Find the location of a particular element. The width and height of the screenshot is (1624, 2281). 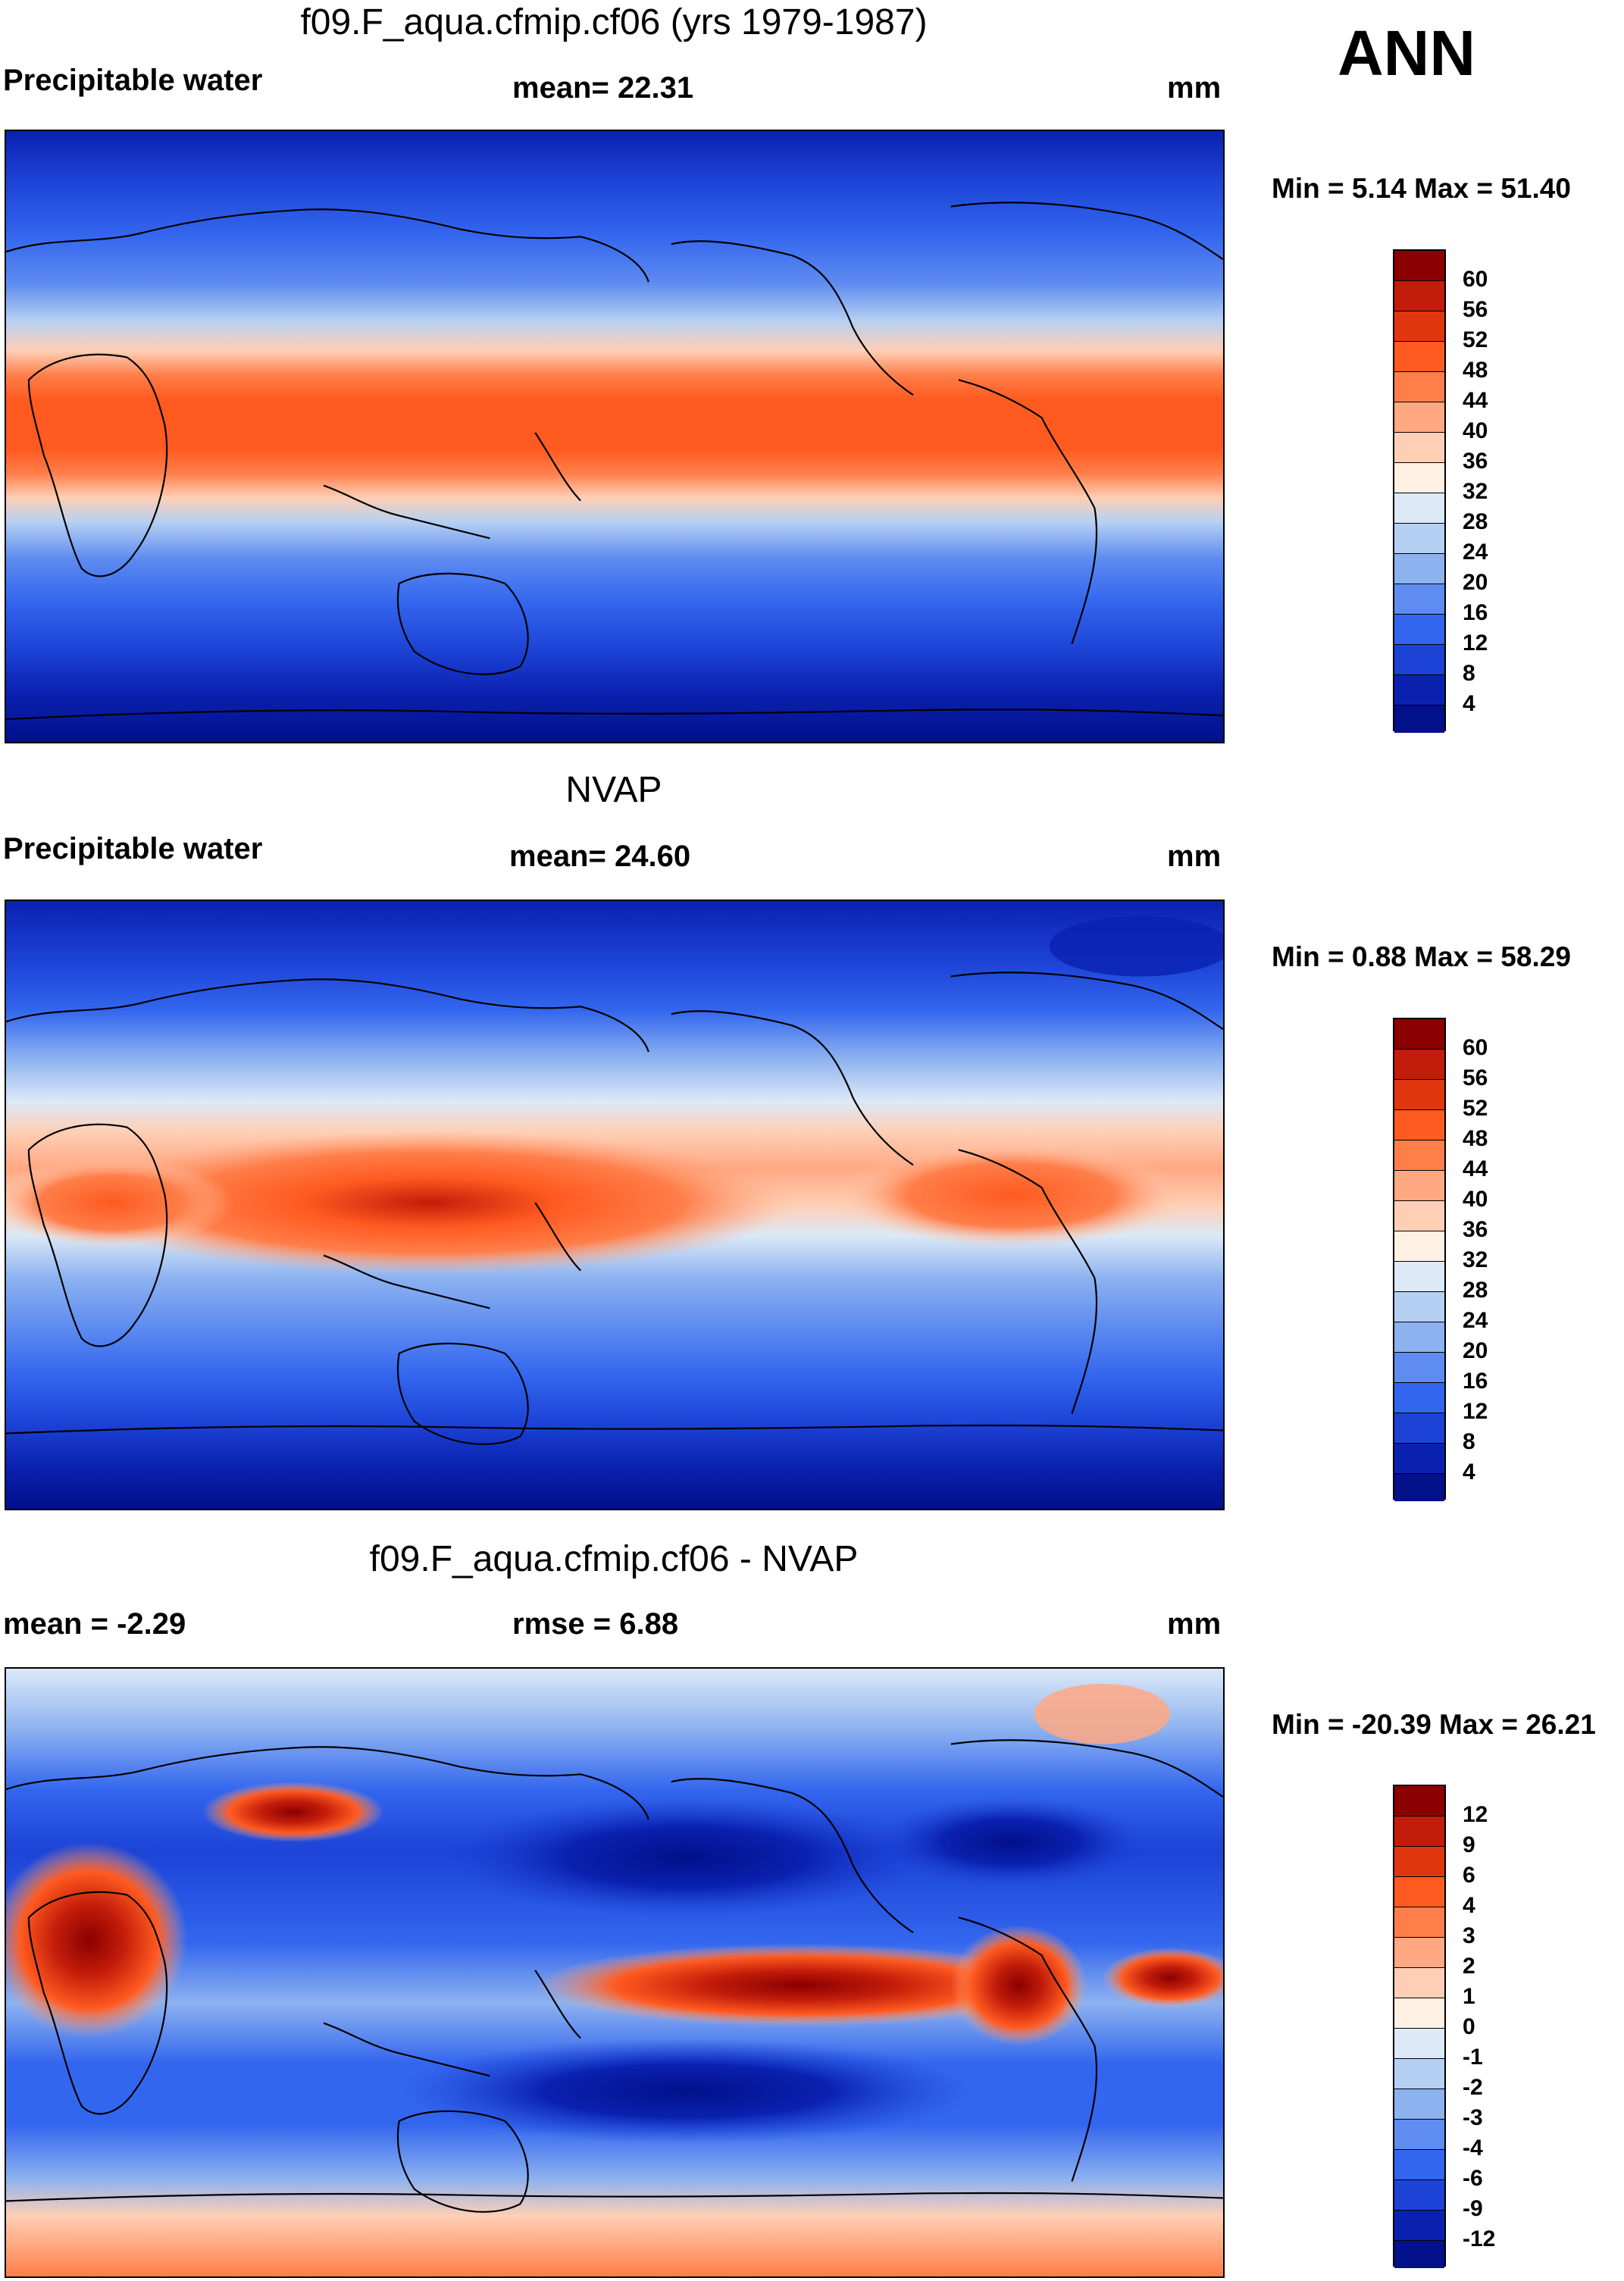

panel-model-variable-label: Precipitable water is located at coordinates (133, 80).